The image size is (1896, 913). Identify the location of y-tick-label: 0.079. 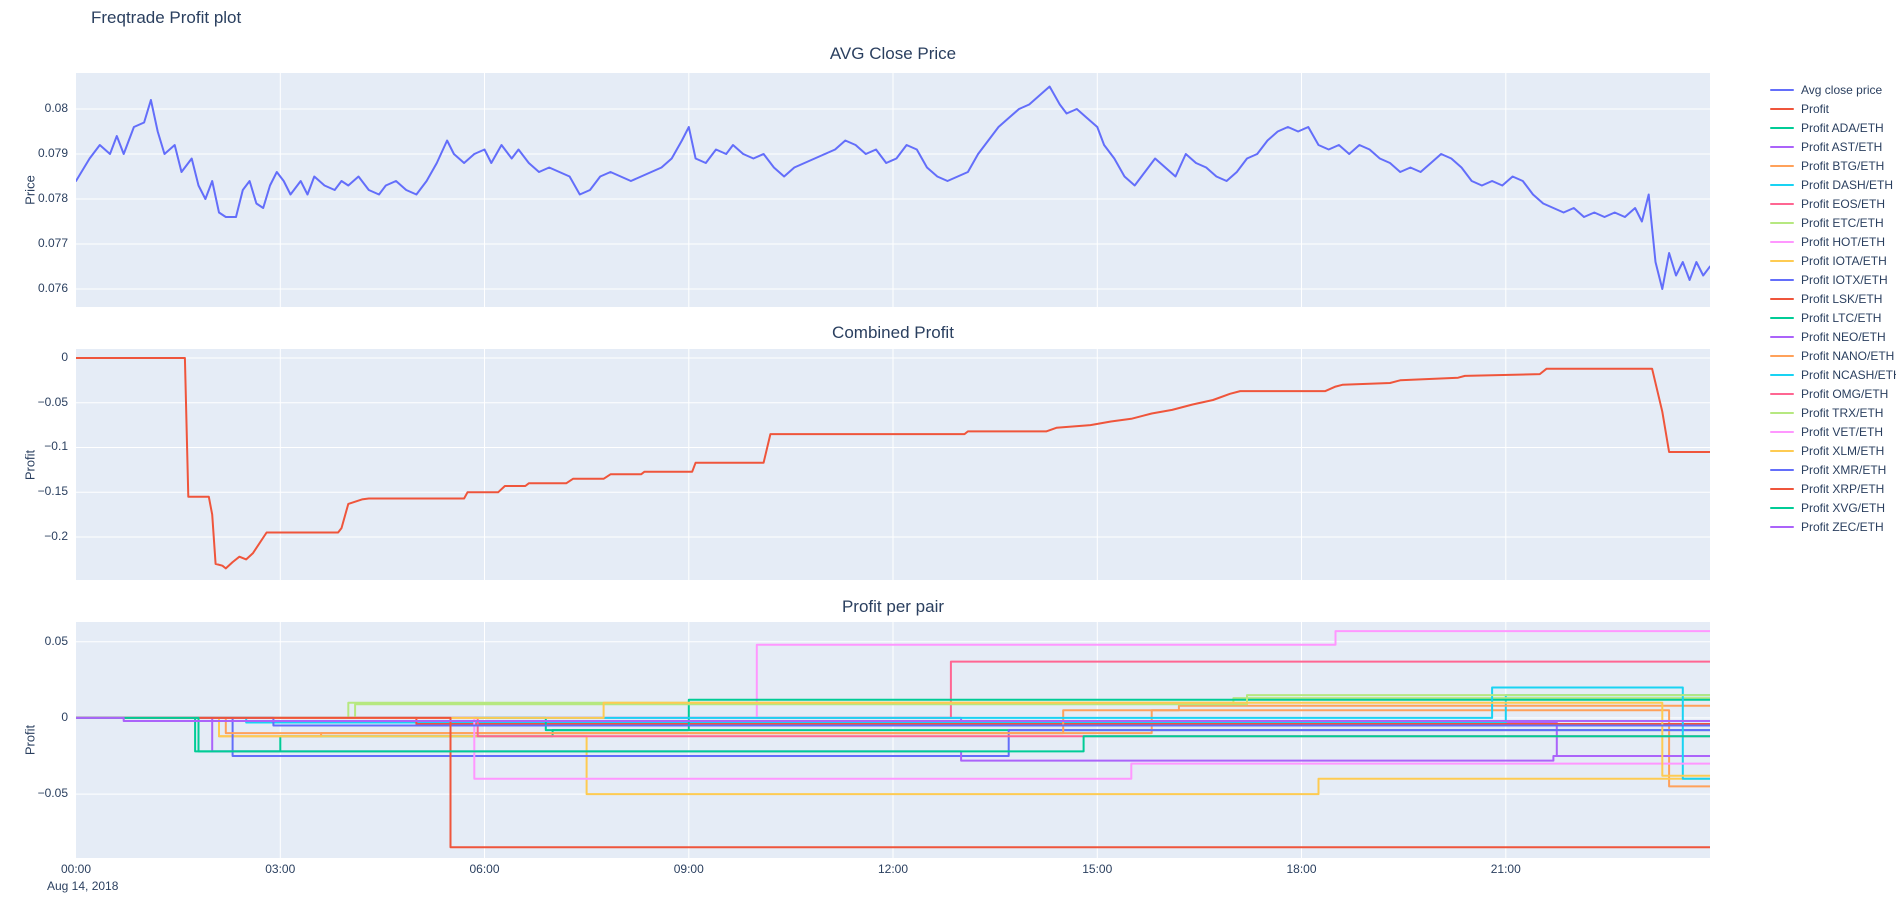
(52, 153).